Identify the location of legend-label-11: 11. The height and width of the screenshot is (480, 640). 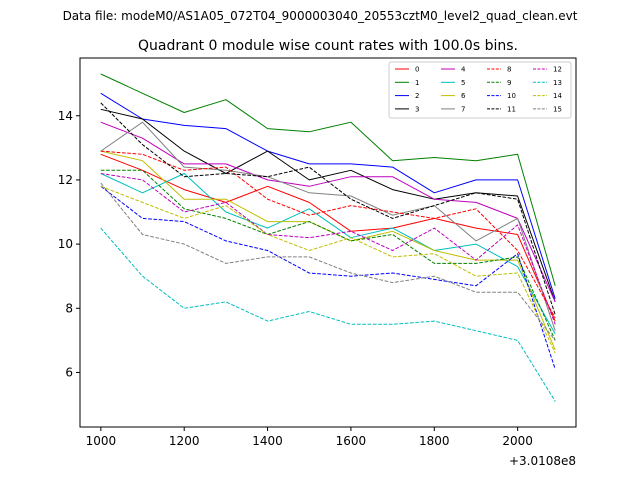
(511, 109).